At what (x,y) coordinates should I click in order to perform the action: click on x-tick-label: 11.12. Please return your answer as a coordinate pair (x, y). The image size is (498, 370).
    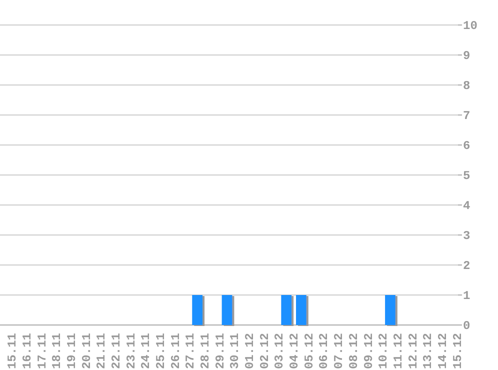
    Looking at the image, I should click on (398, 351).